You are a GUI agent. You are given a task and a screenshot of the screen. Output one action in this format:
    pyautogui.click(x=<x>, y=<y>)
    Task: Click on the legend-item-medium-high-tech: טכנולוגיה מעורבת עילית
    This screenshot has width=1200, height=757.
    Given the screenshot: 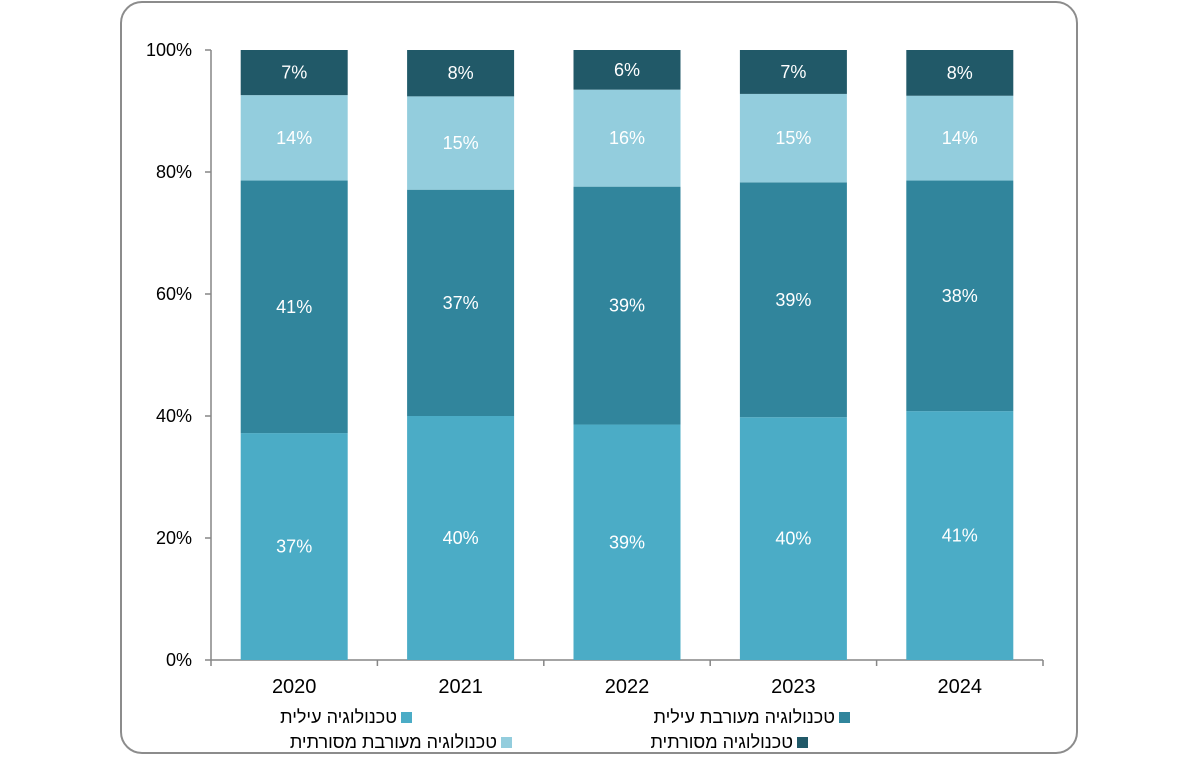 What is the action you would take?
    pyautogui.click(x=751, y=717)
    